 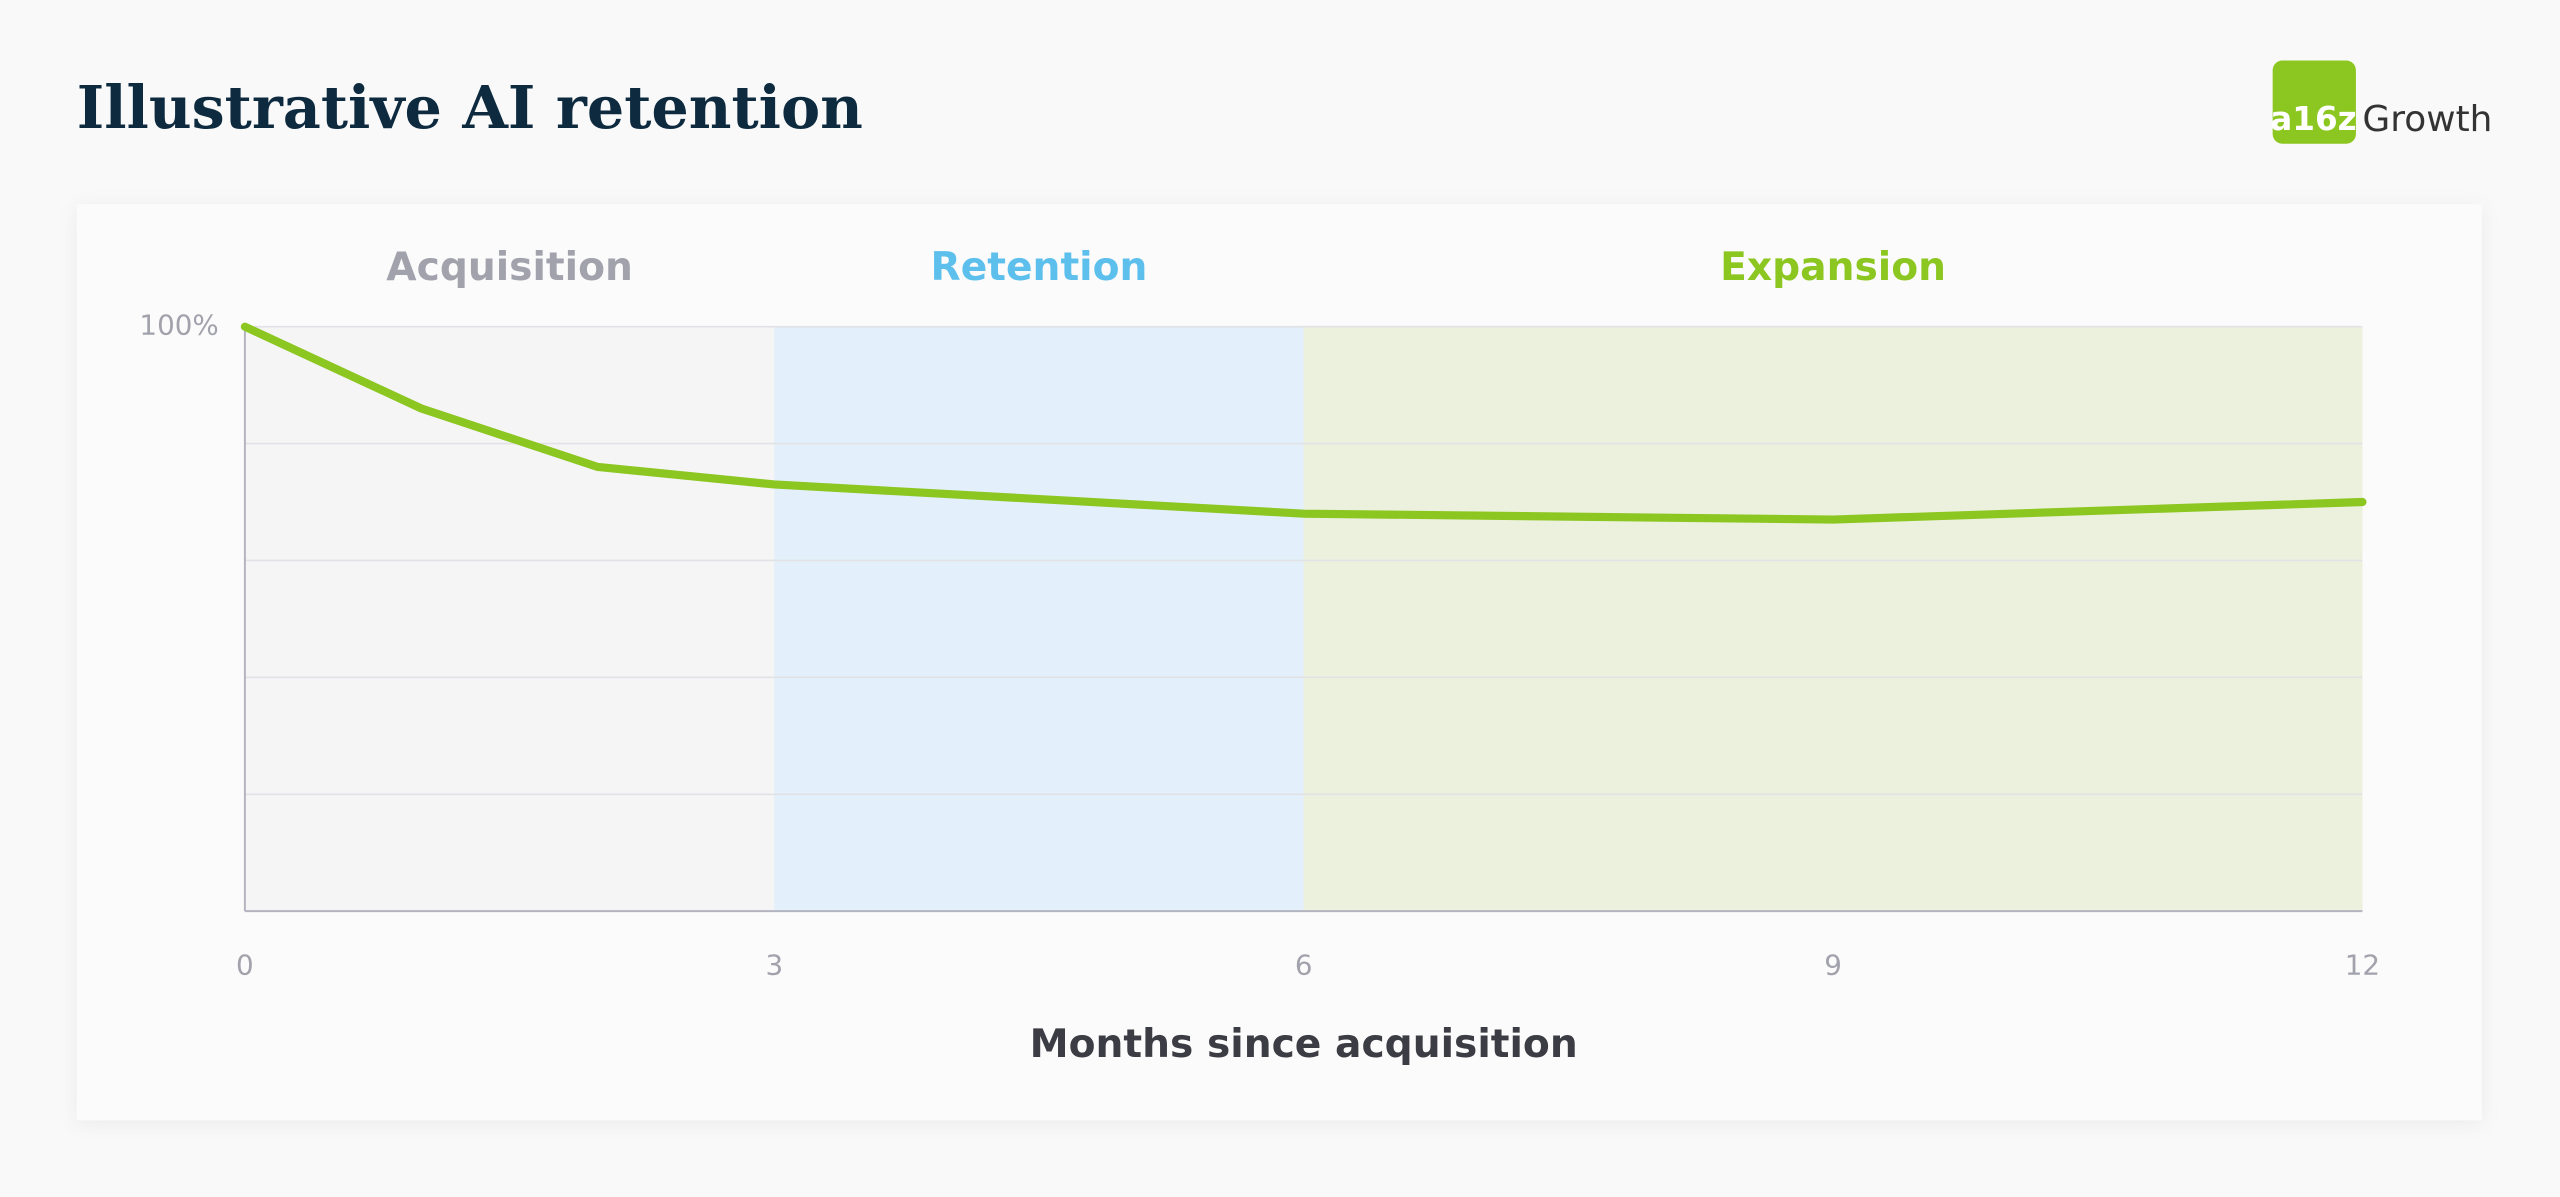 I want to click on x-tick-label: 12, so click(x=2362, y=965).